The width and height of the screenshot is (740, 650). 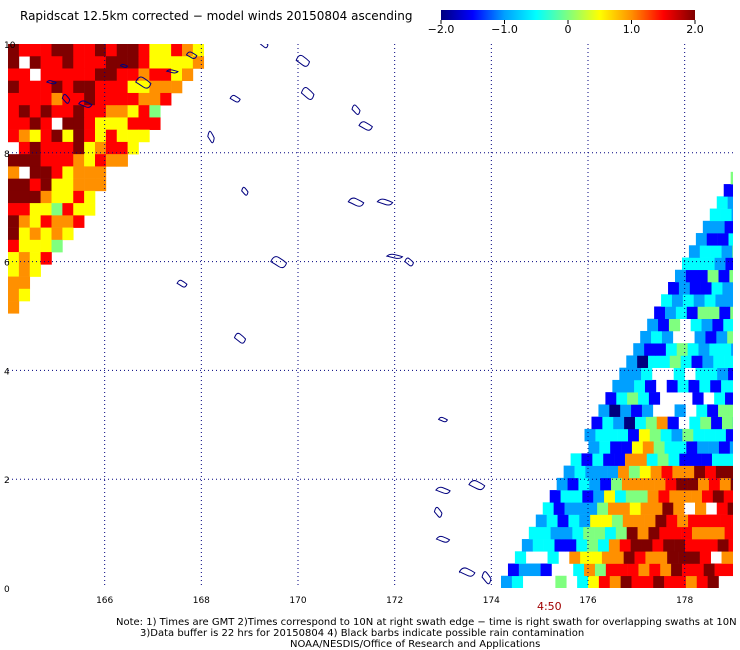 What do you see at coordinates (297, 601) in the screenshot?
I see `longitude-label: 170` at bounding box center [297, 601].